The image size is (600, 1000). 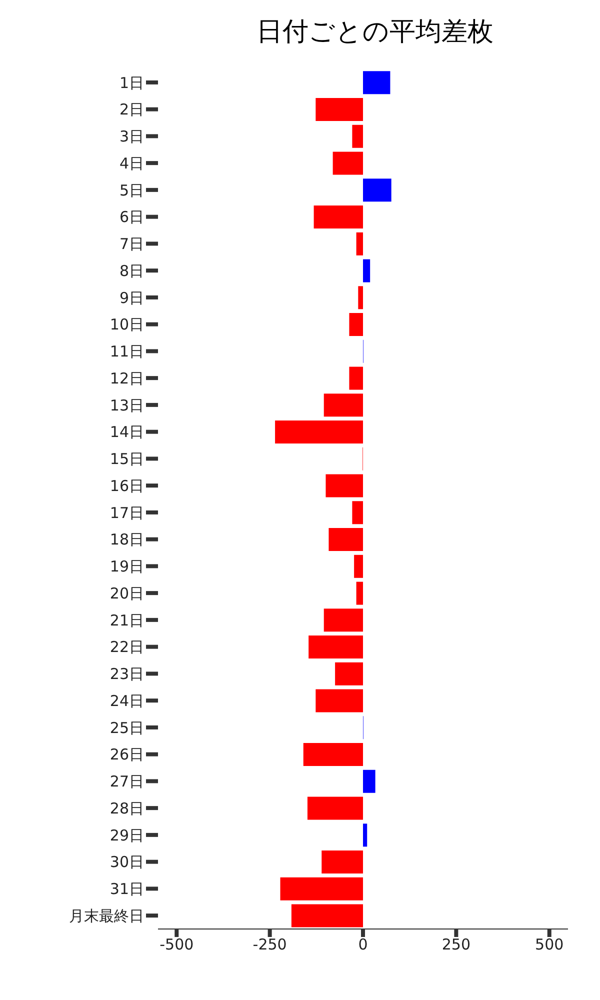 I want to click on y-tick-label: 9日, so click(x=131, y=297).